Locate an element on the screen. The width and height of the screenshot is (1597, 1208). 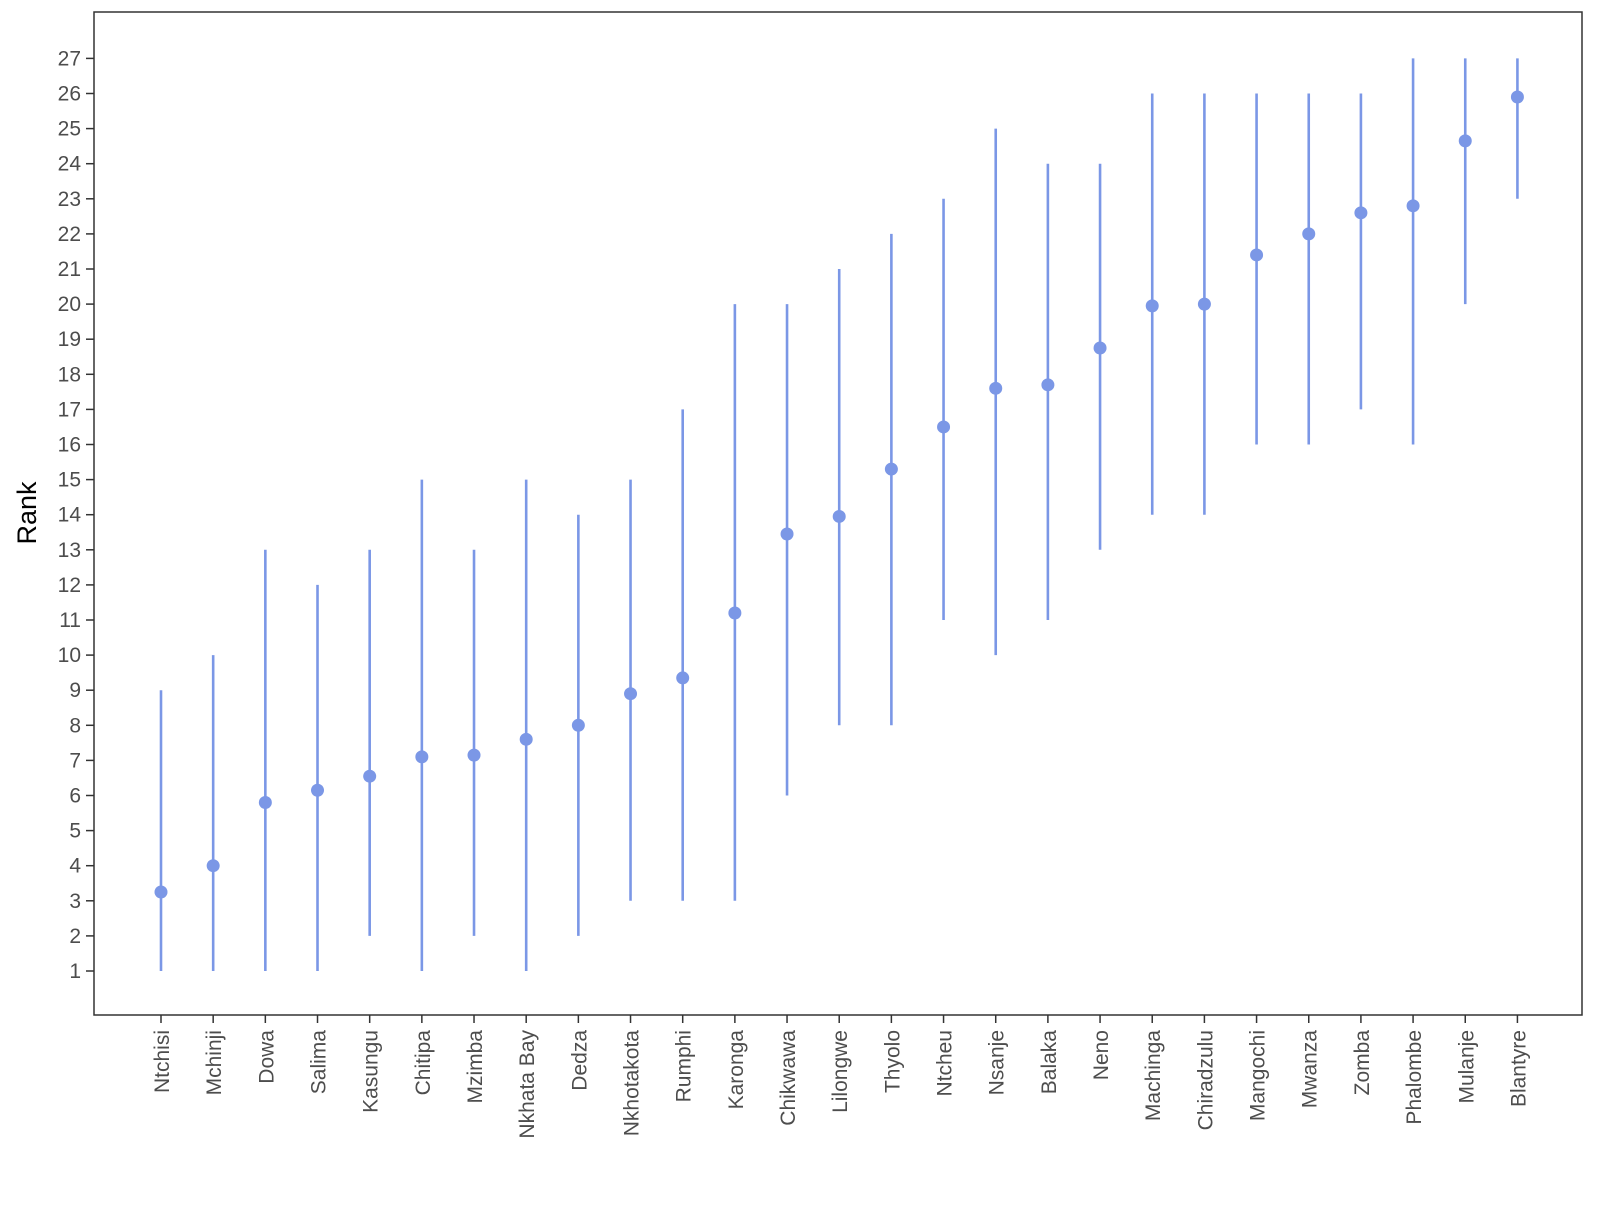
y-tick-label-12: 12 is located at coordinates (69, 585).